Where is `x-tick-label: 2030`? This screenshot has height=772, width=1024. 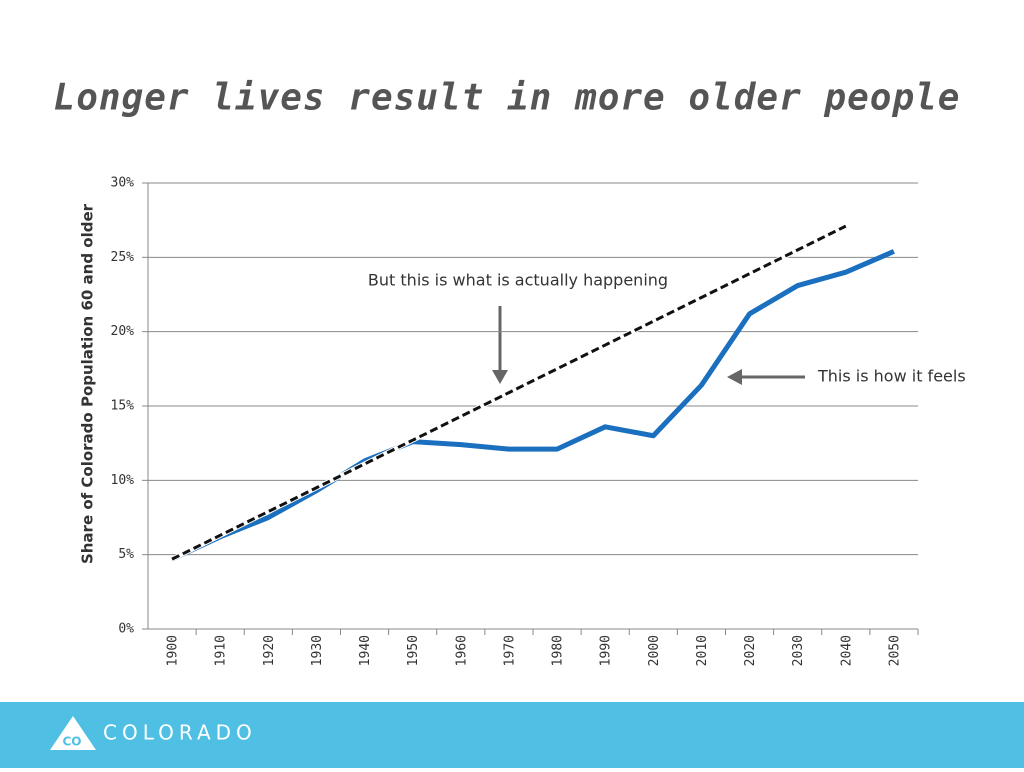 x-tick-label: 2030 is located at coordinates (798, 650).